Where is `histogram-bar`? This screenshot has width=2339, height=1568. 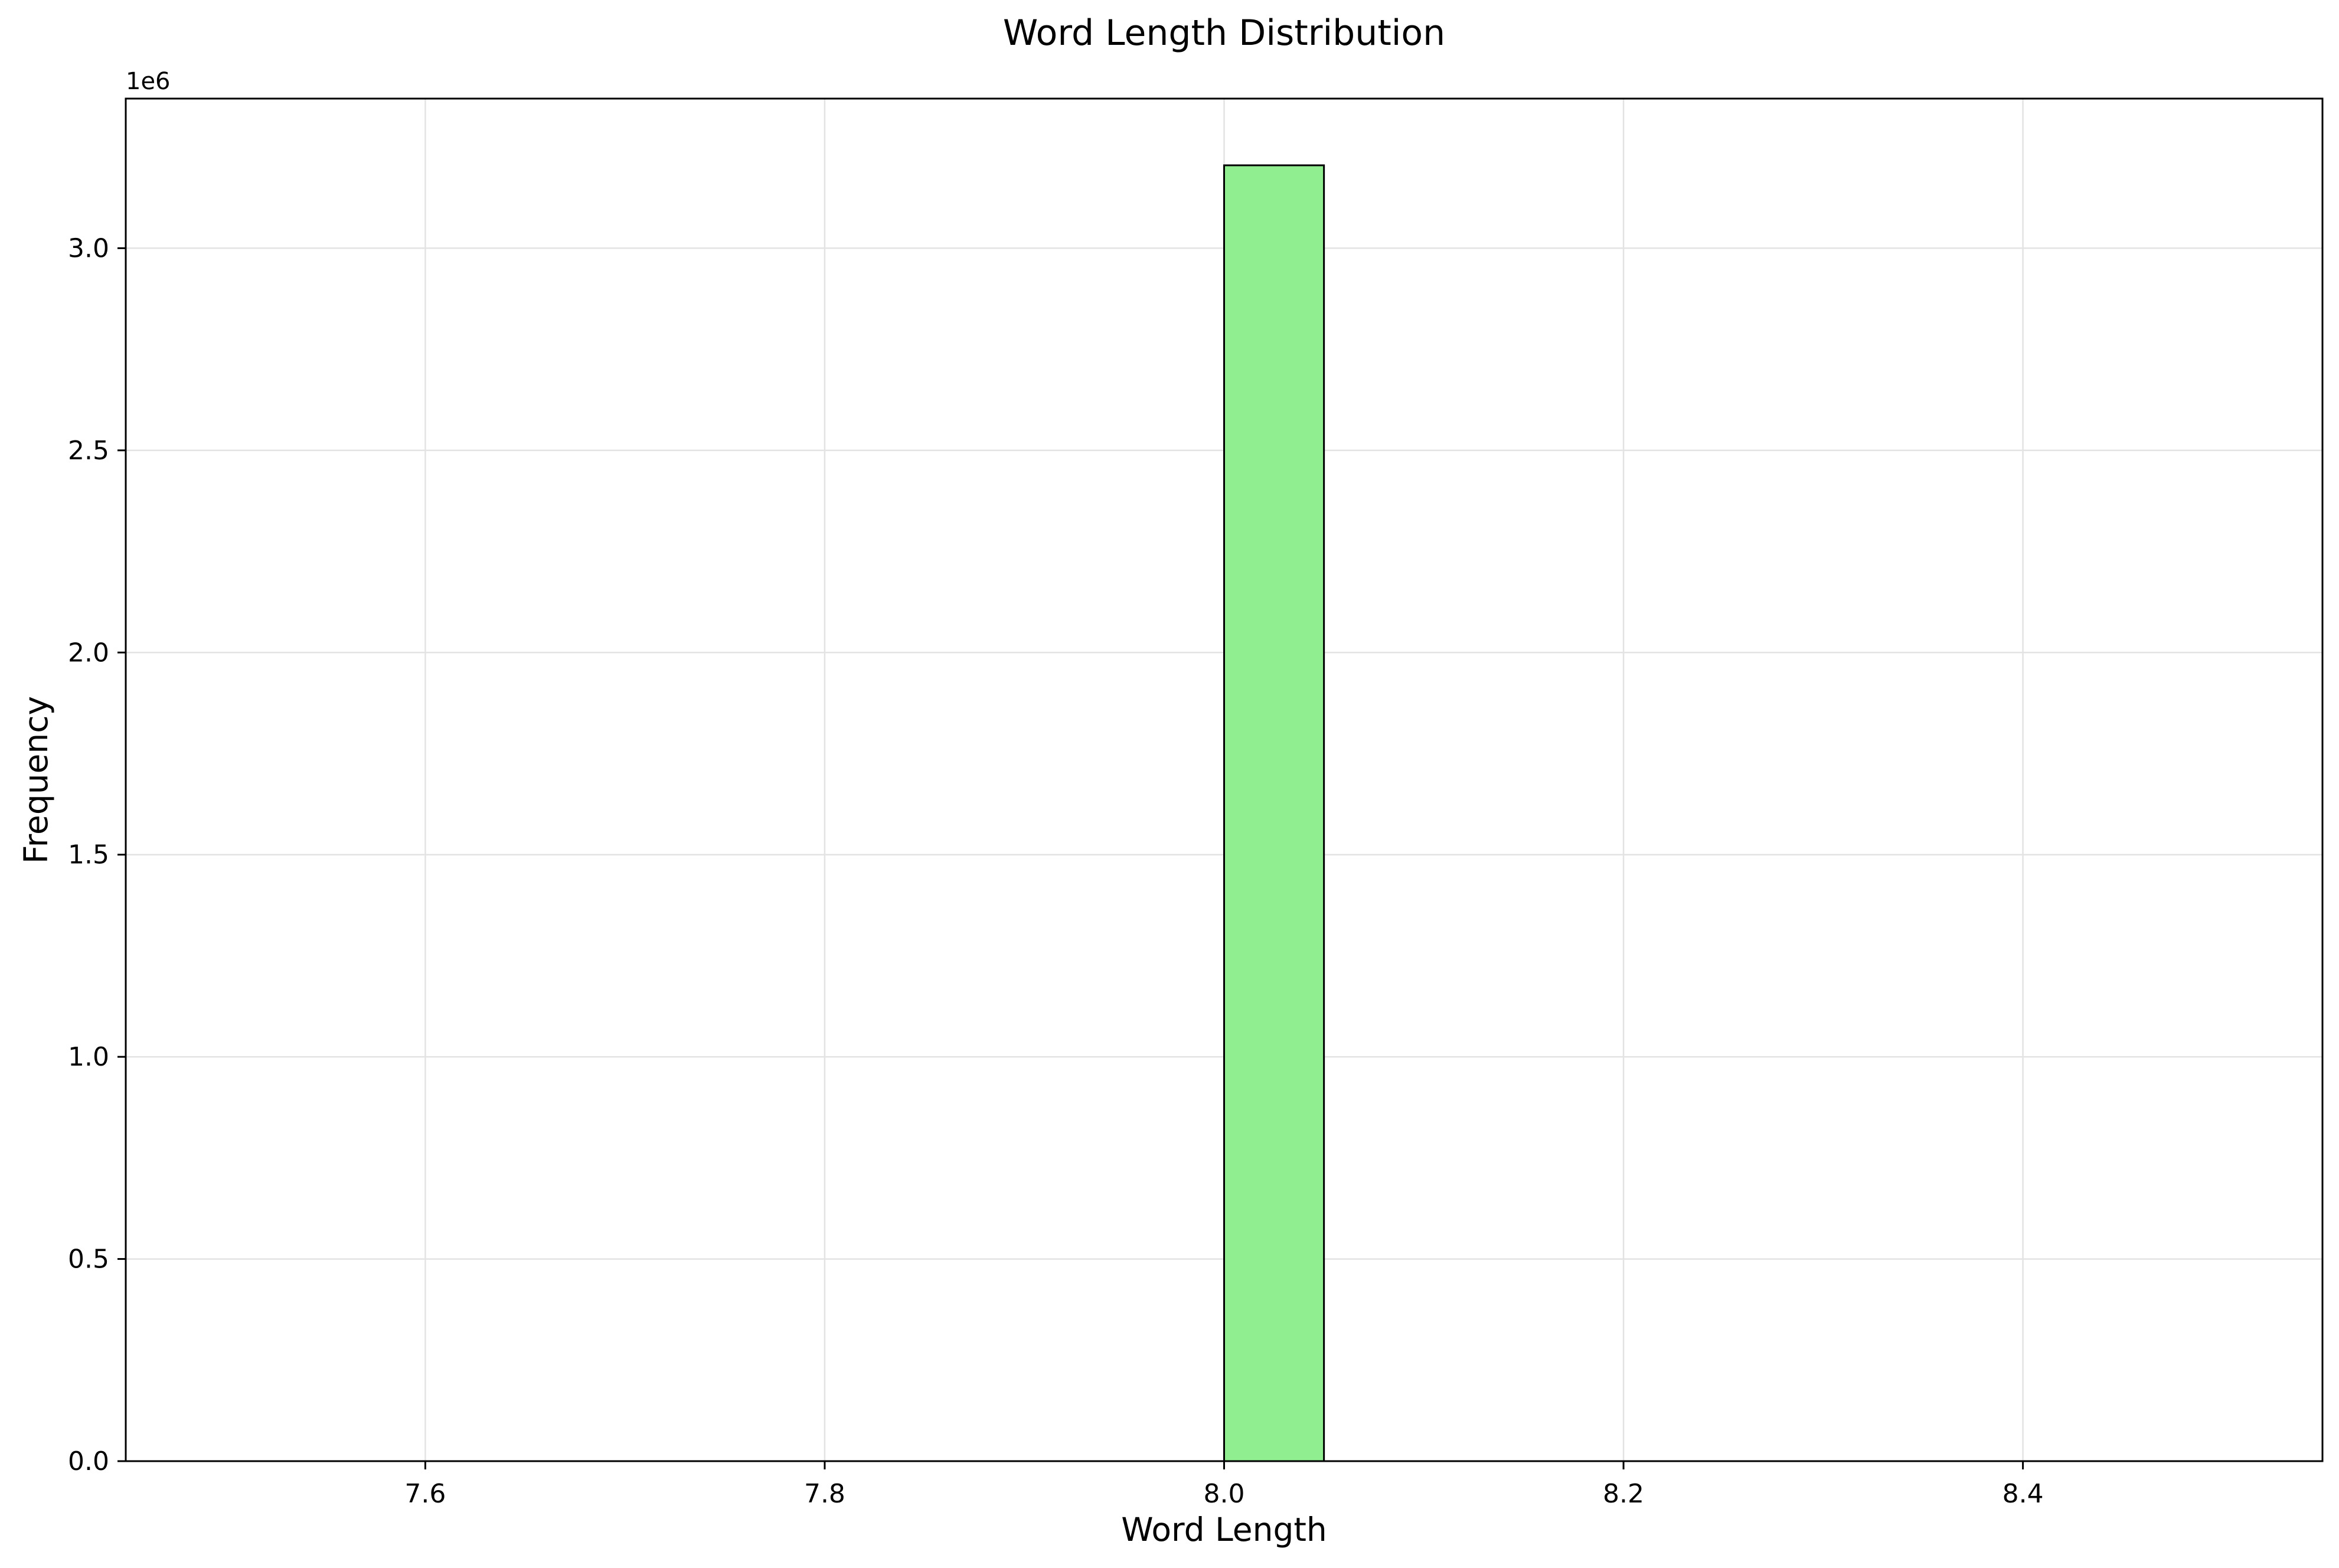
histogram-bar is located at coordinates (1274, 813).